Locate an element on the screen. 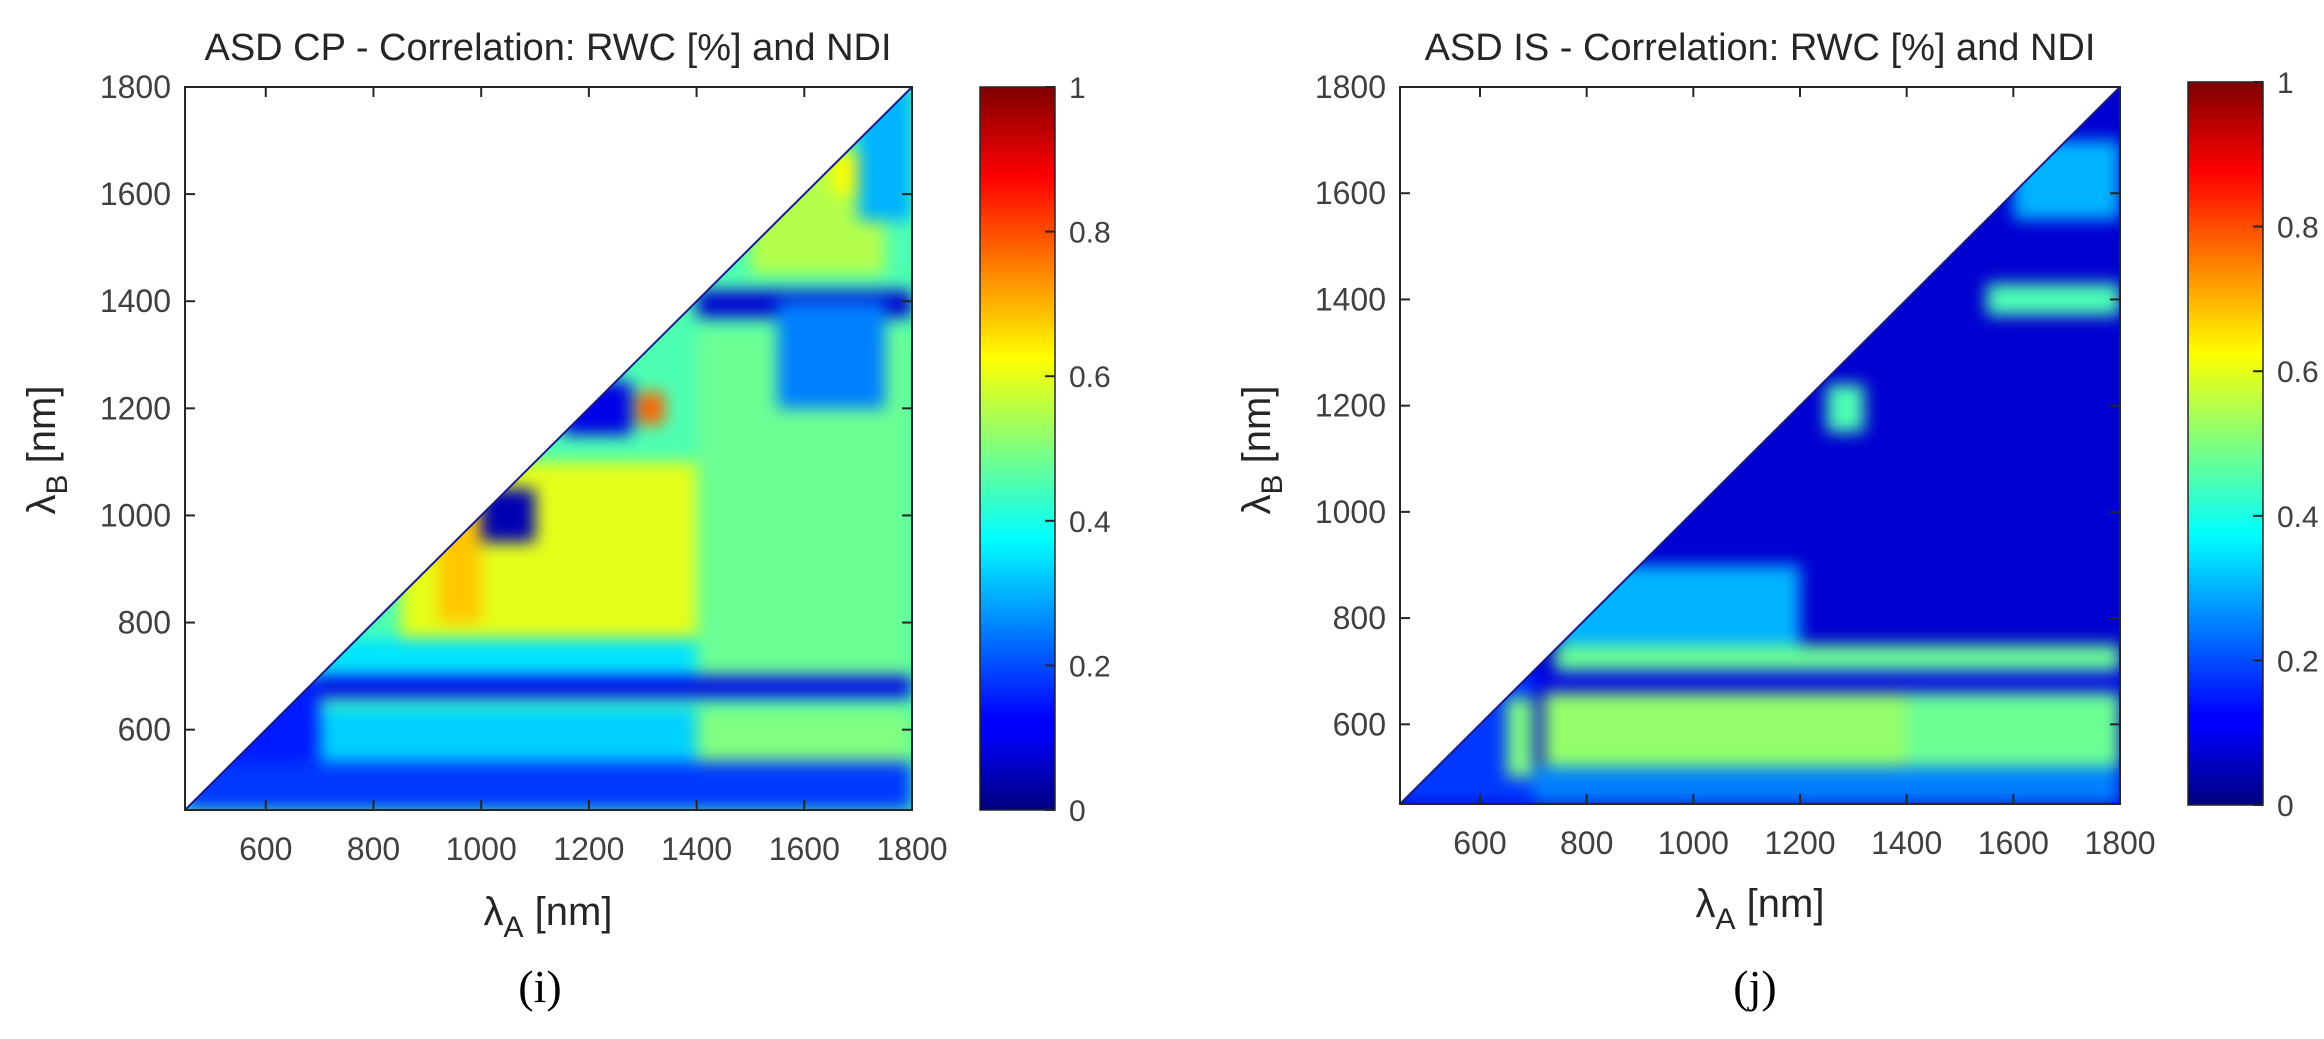 This screenshot has width=2324, height=1039. chart-title: ASD CP - Correlation: RWC [%] and NDI is located at coordinates (547, 48).